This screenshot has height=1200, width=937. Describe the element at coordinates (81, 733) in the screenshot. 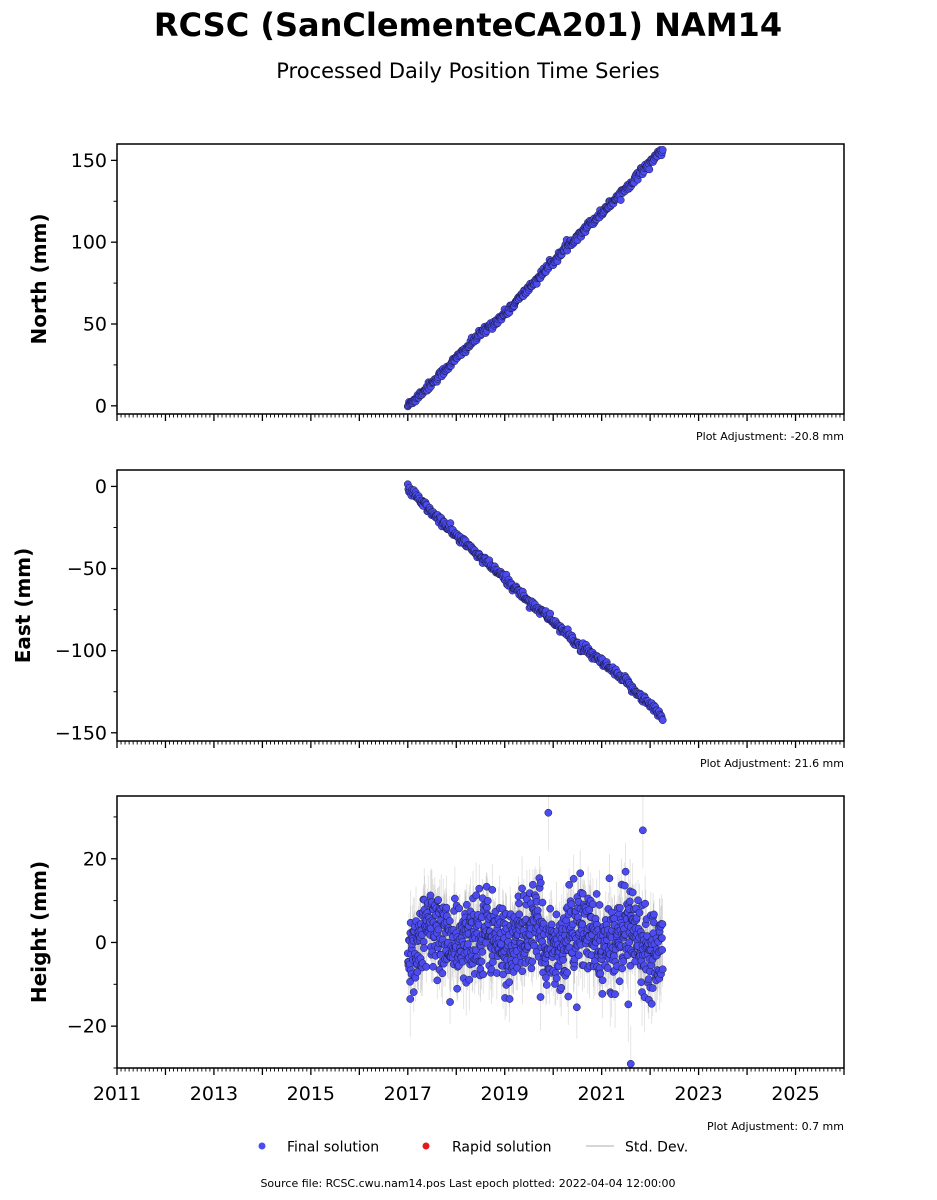

I see `y-tick-label: −150` at that location.